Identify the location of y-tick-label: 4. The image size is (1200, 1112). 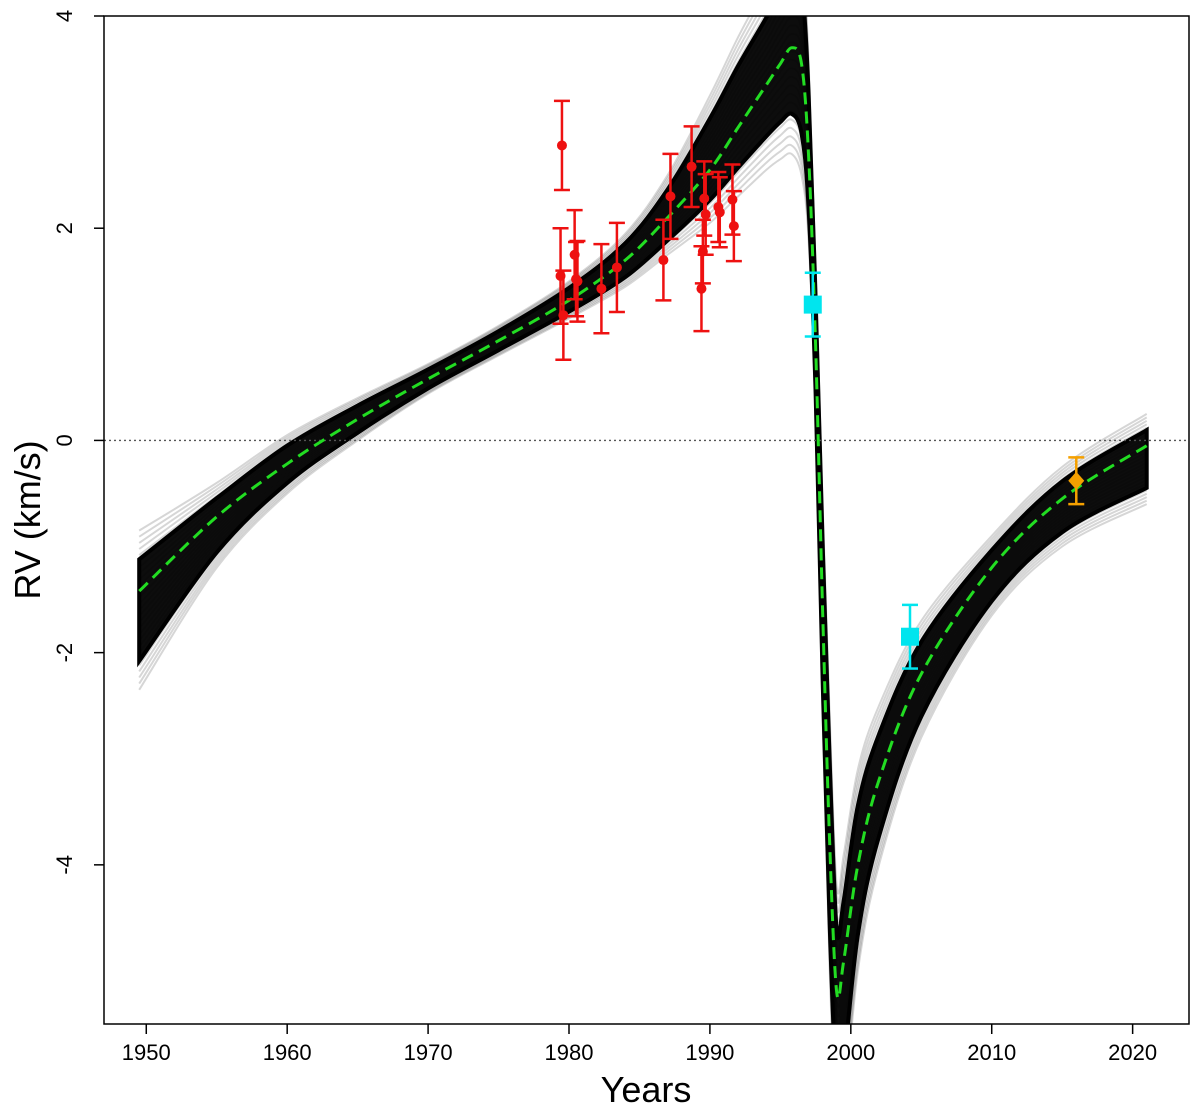
(64, 16).